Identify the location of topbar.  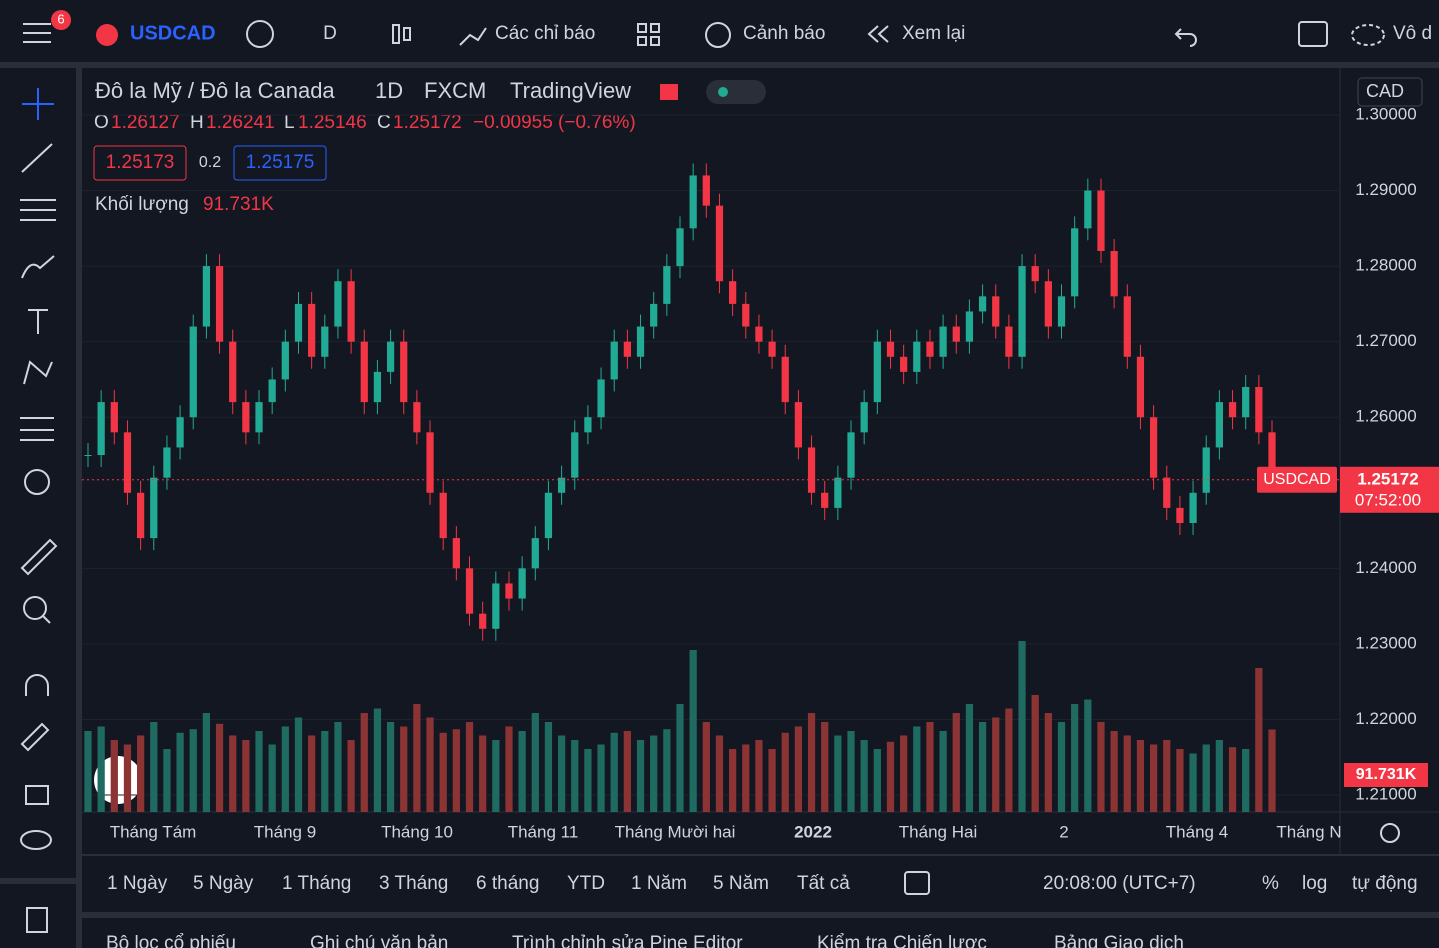
(719, 31).